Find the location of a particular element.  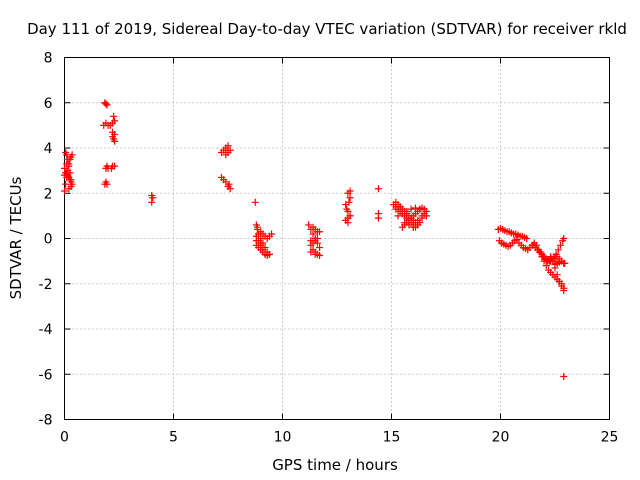

x-tick-label: 25 is located at coordinates (610, 438).